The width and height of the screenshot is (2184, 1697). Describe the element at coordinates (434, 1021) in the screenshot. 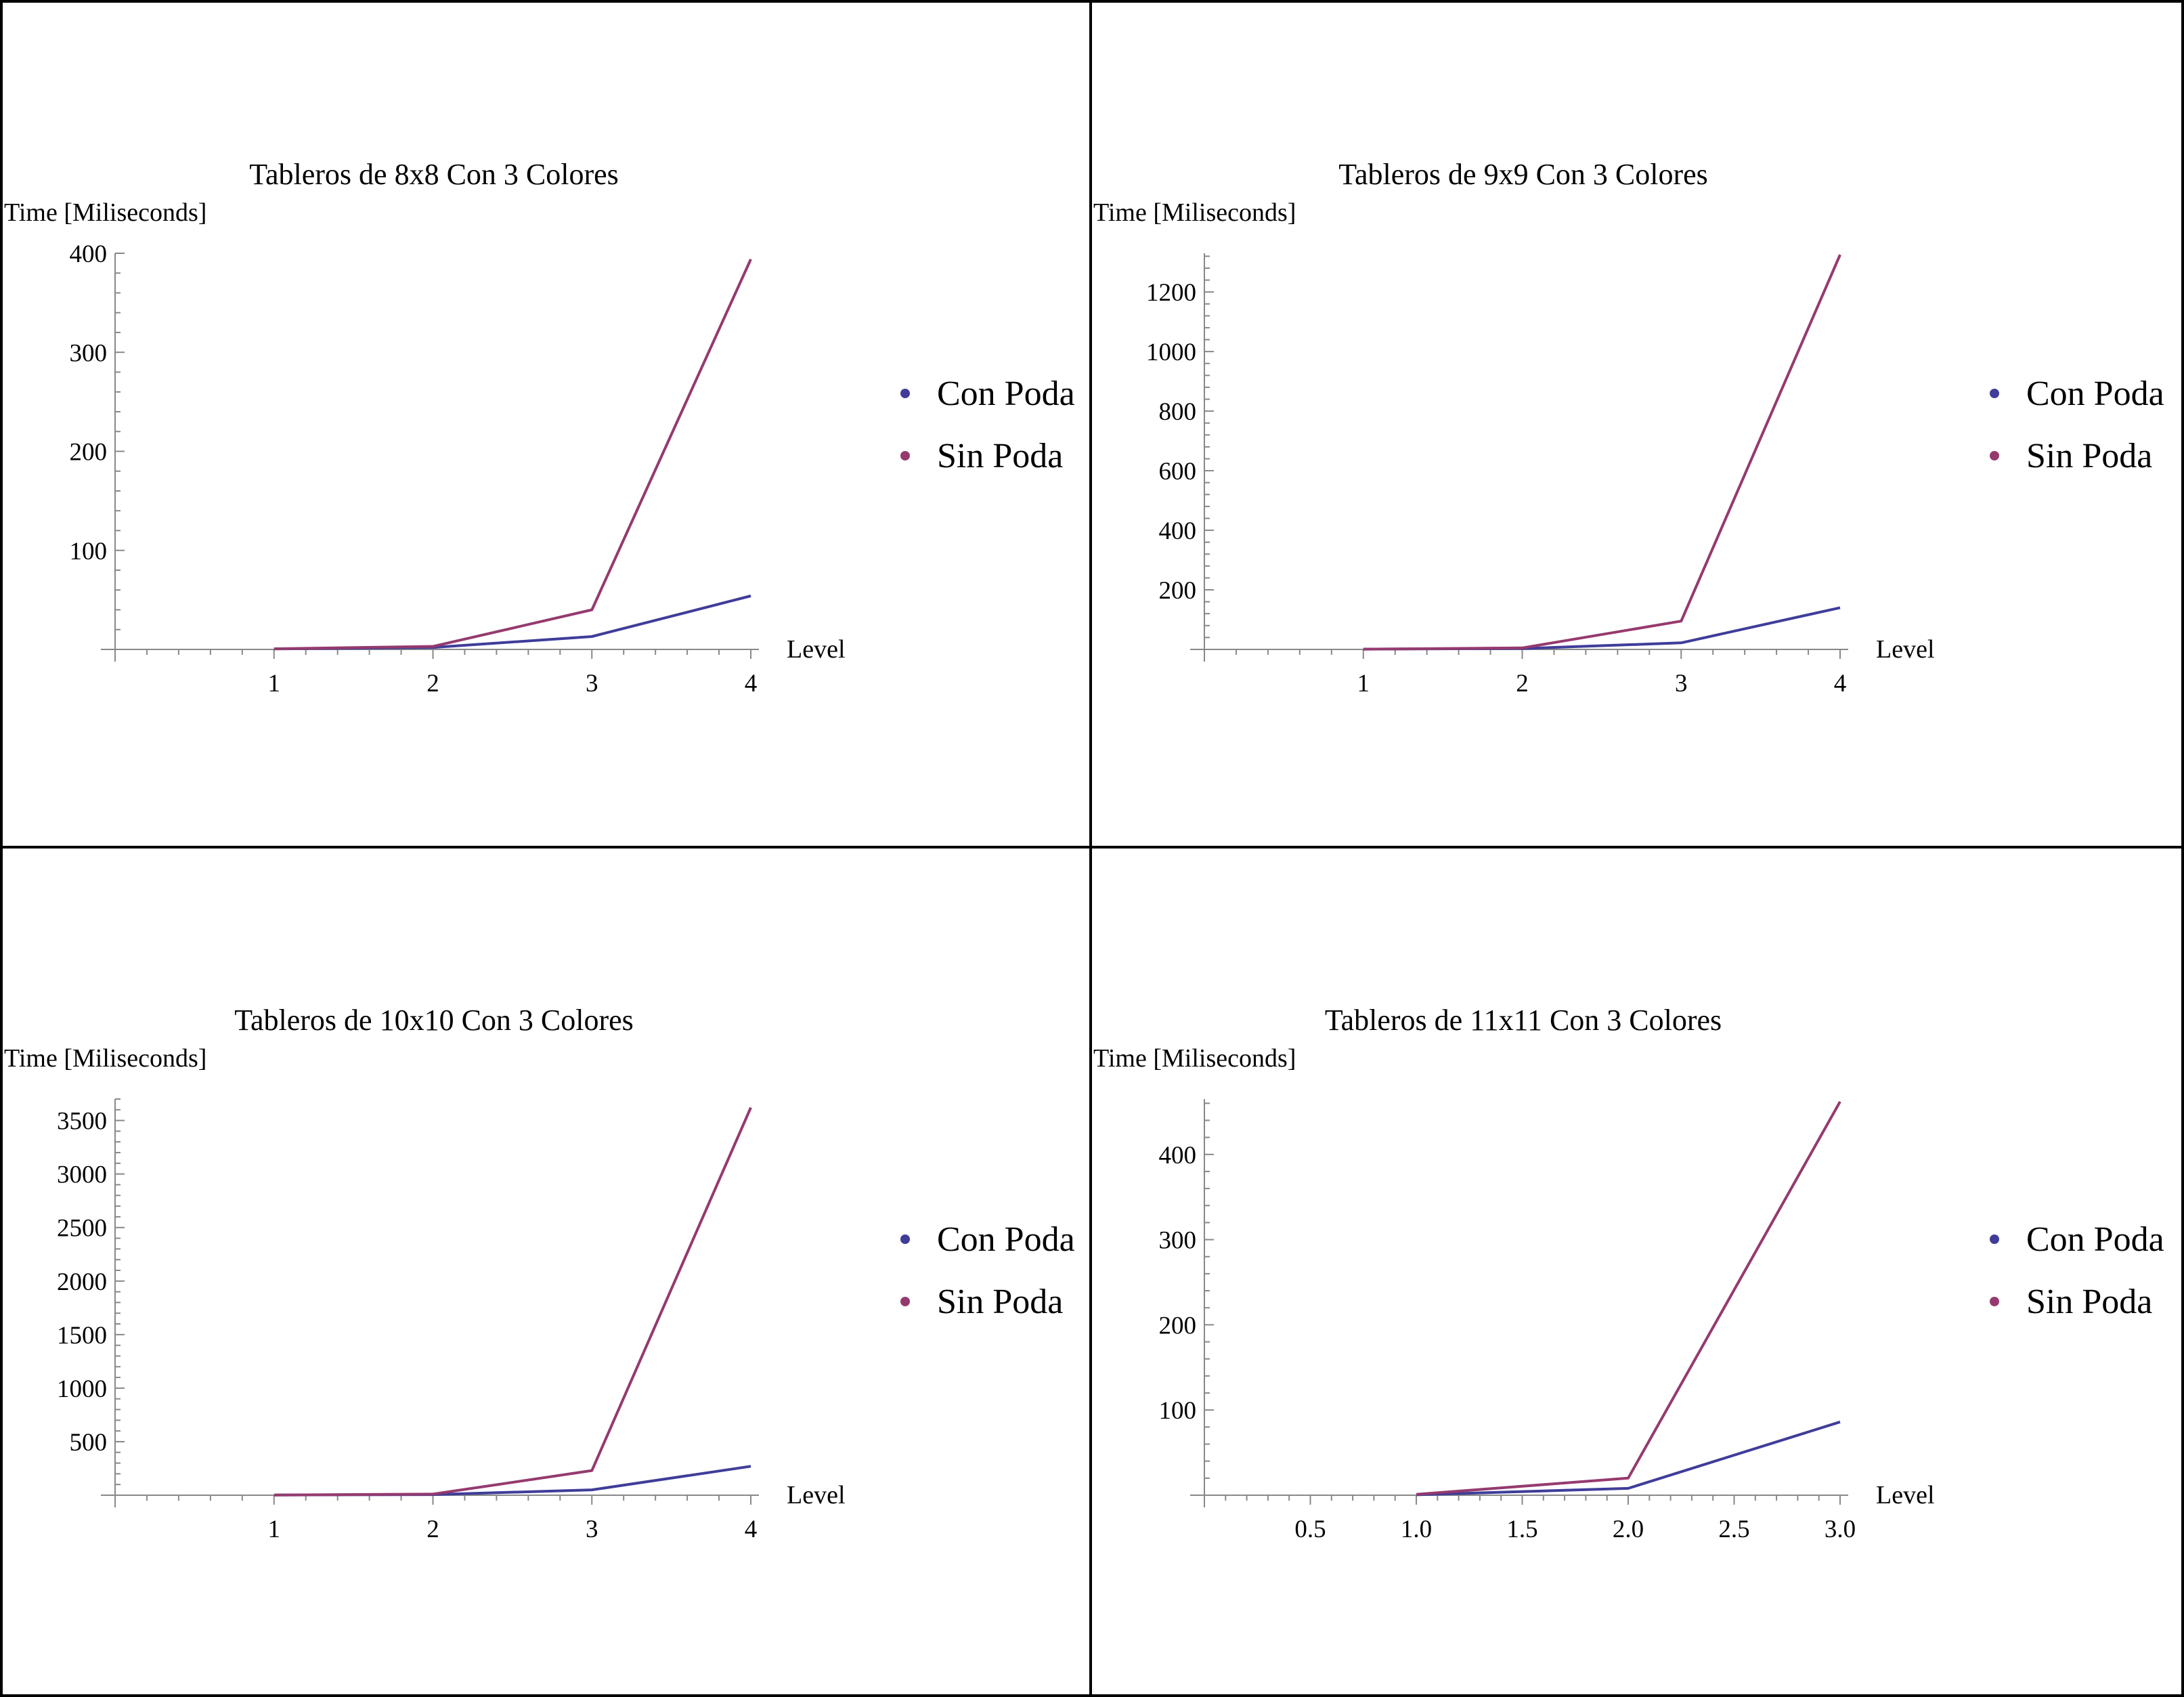

I see `chart-title: Tableros de 10x10 Con 3 Colores` at that location.